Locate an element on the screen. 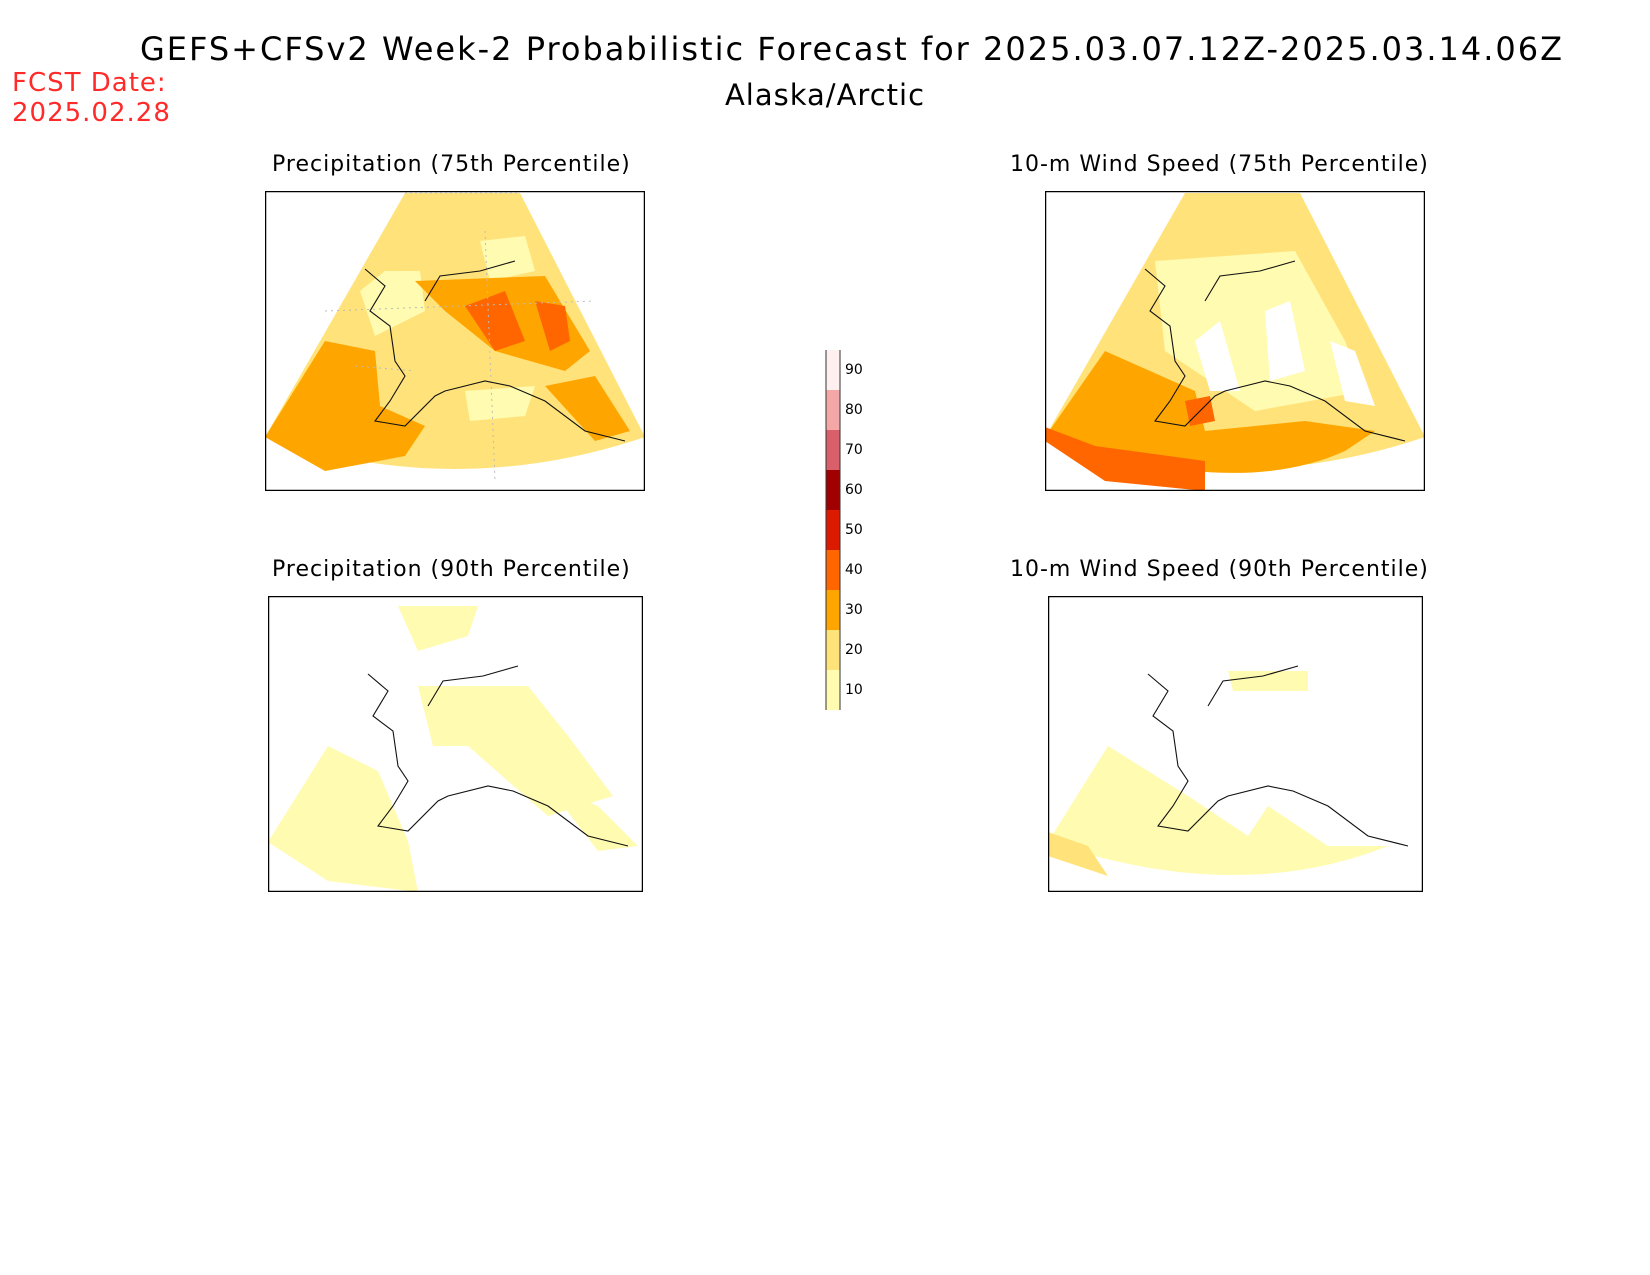 Image resolution: width=1650 pixels, height=1275 pixels. region-label: Alaska/Arctic is located at coordinates (825, 95).